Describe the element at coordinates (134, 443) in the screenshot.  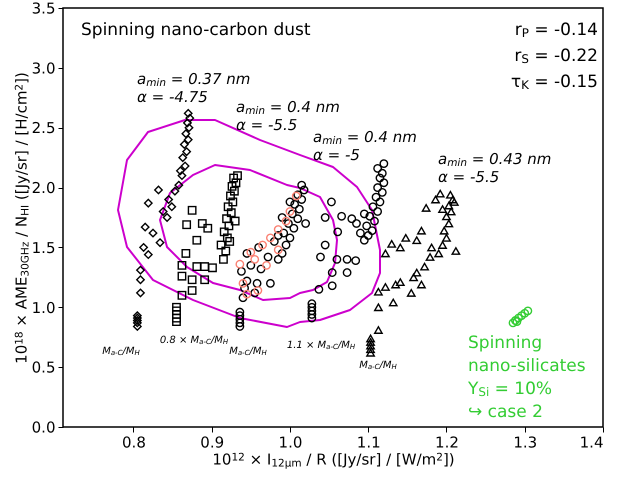
I see `x-tick-label: 0.8` at that location.